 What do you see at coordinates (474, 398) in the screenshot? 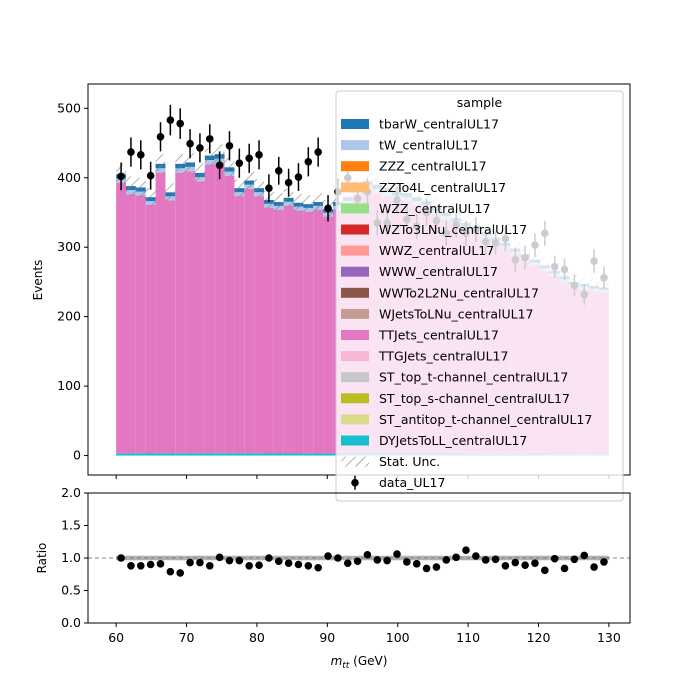
I see `legend-label: ST_top_s-channel_centralUL17` at bounding box center [474, 398].